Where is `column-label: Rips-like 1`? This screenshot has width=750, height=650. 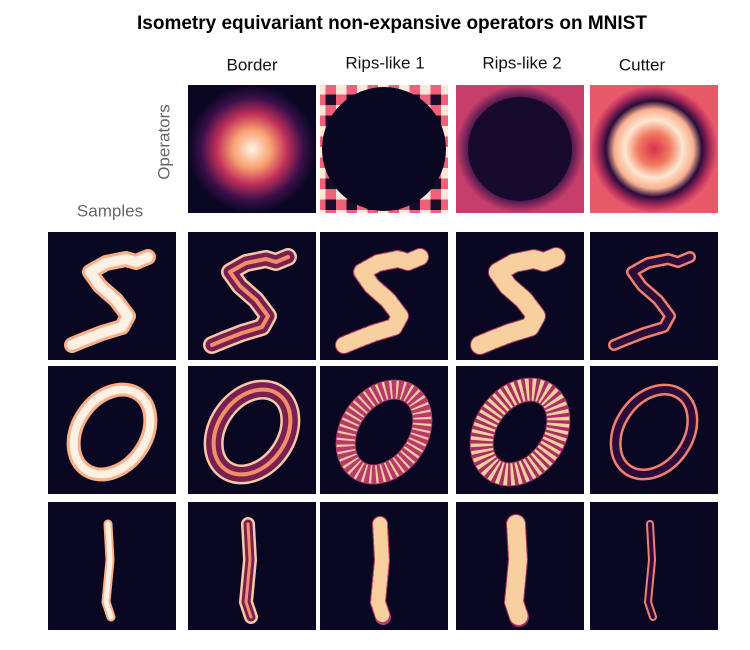
column-label: Rips-like 1 is located at coordinates (384, 62).